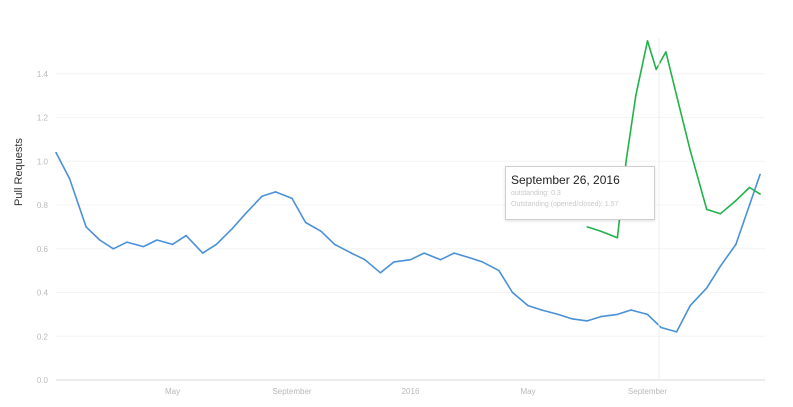 The height and width of the screenshot is (407, 793). I want to click on y-tick-label: 1.2, so click(43, 118).